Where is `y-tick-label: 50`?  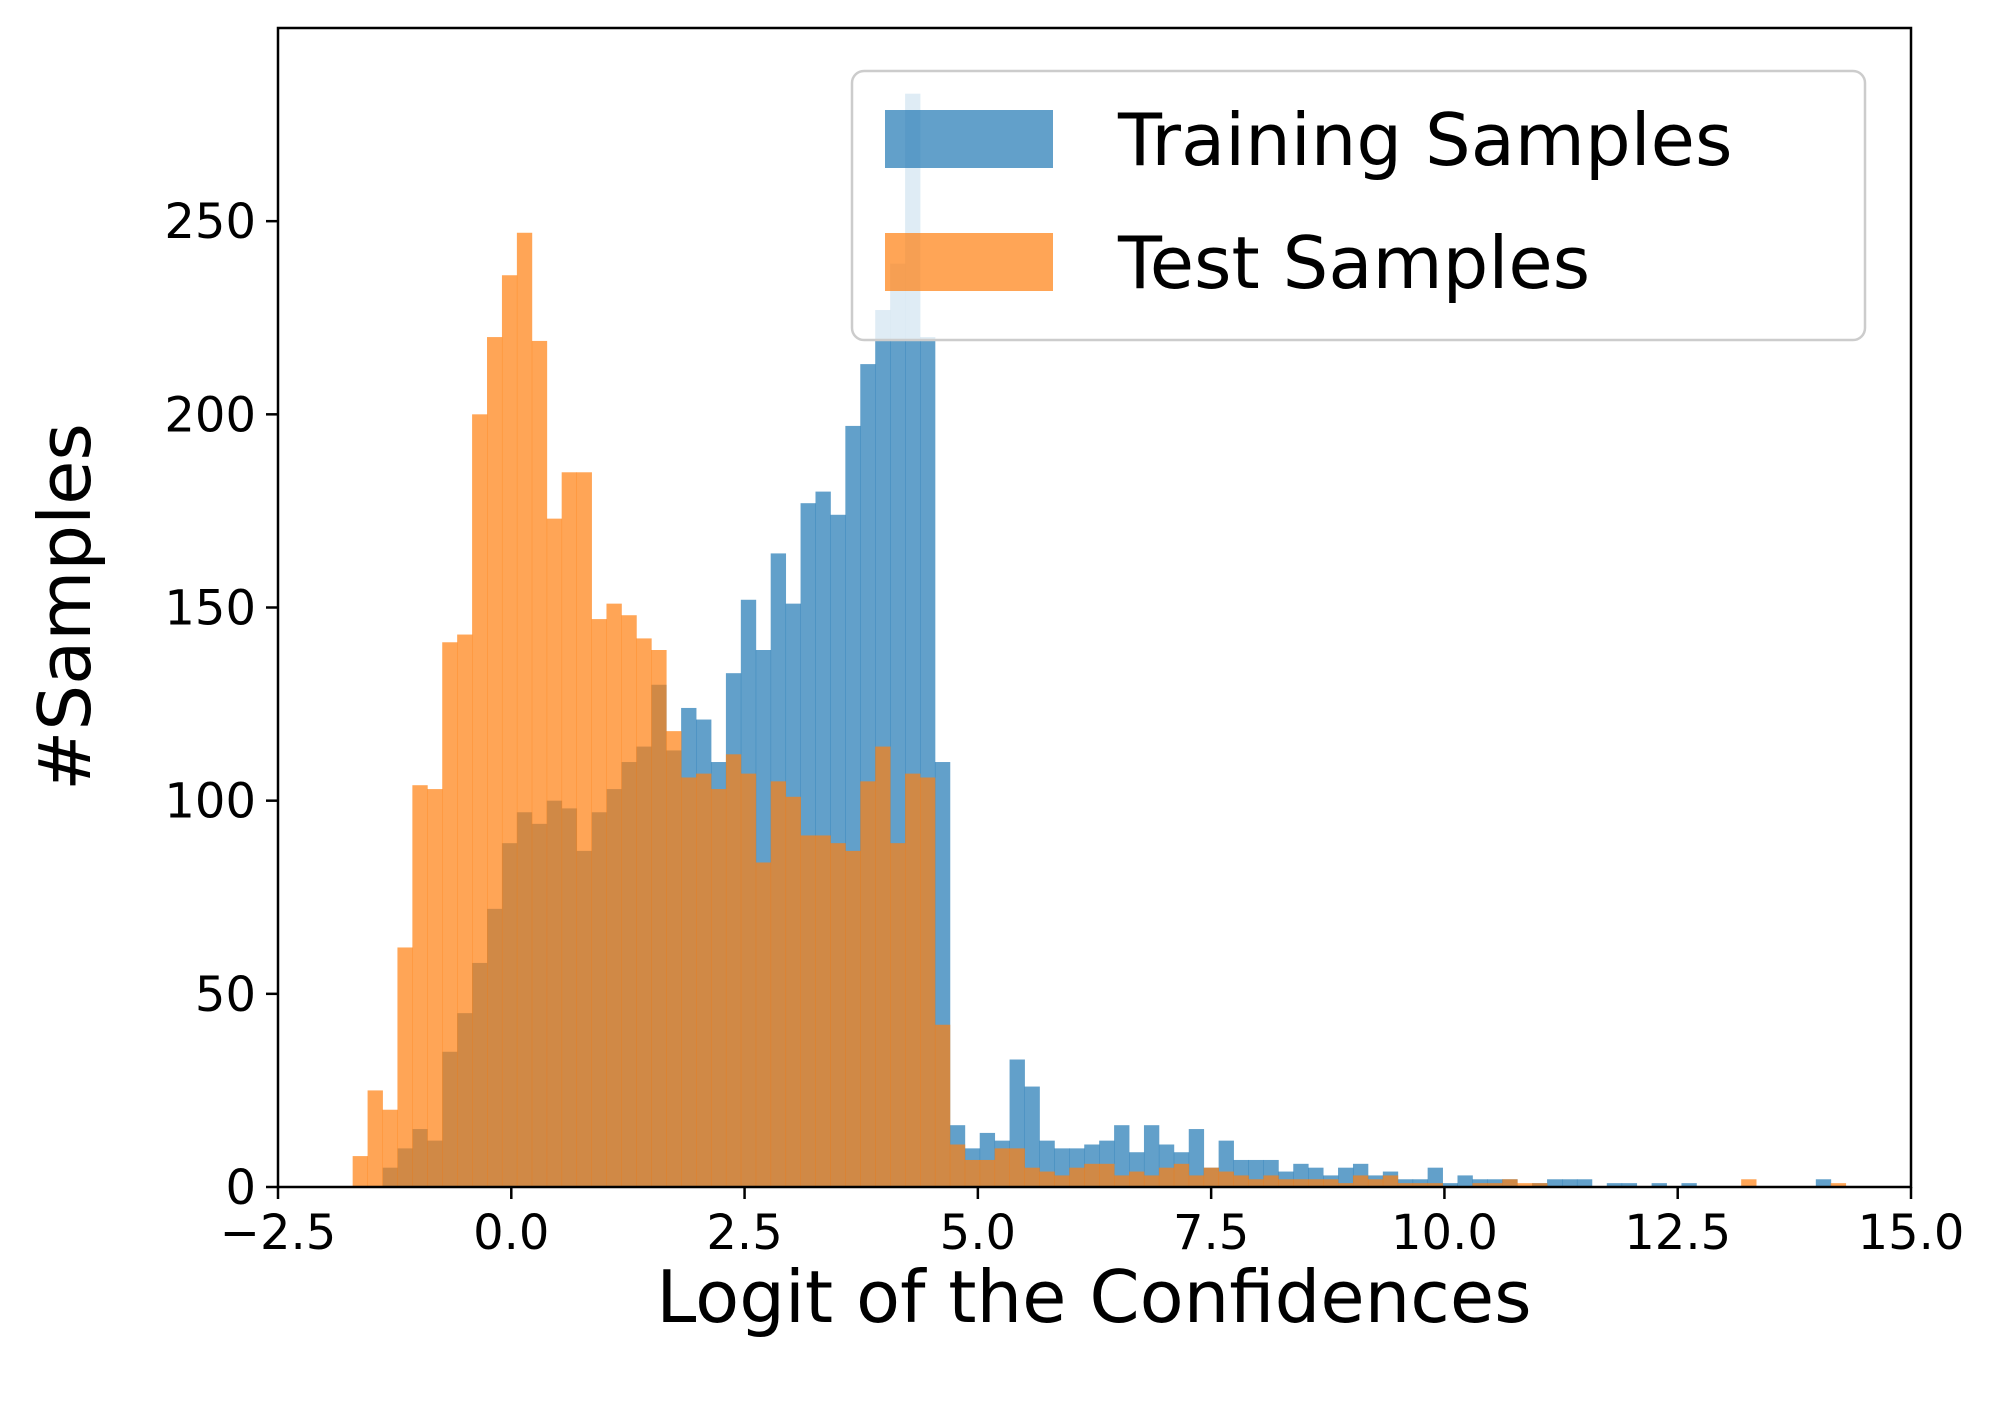 y-tick-label: 50 is located at coordinates (225, 995).